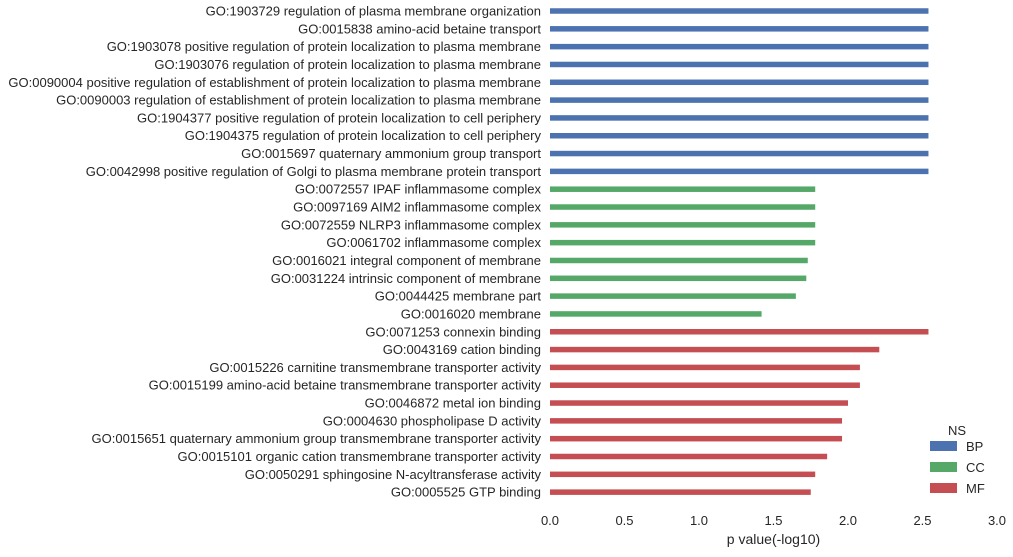 The width and height of the screenshot is (1013, 557). I want to click on x-tick-label: 2.5, so click(922, 520).